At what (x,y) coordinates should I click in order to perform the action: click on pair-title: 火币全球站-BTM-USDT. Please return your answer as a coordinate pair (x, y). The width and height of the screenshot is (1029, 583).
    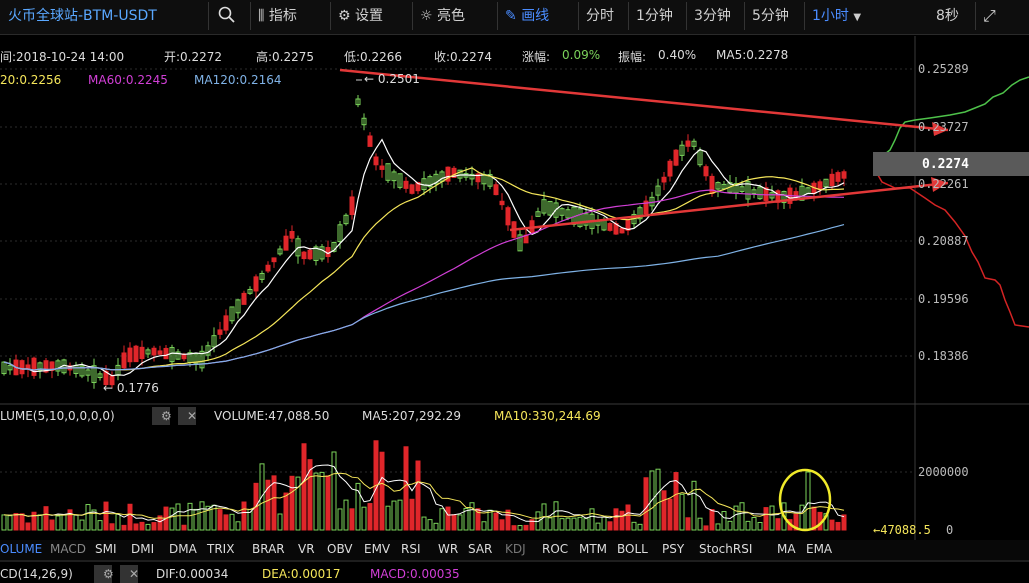
    Looking at the image, I should click on (82, 16).